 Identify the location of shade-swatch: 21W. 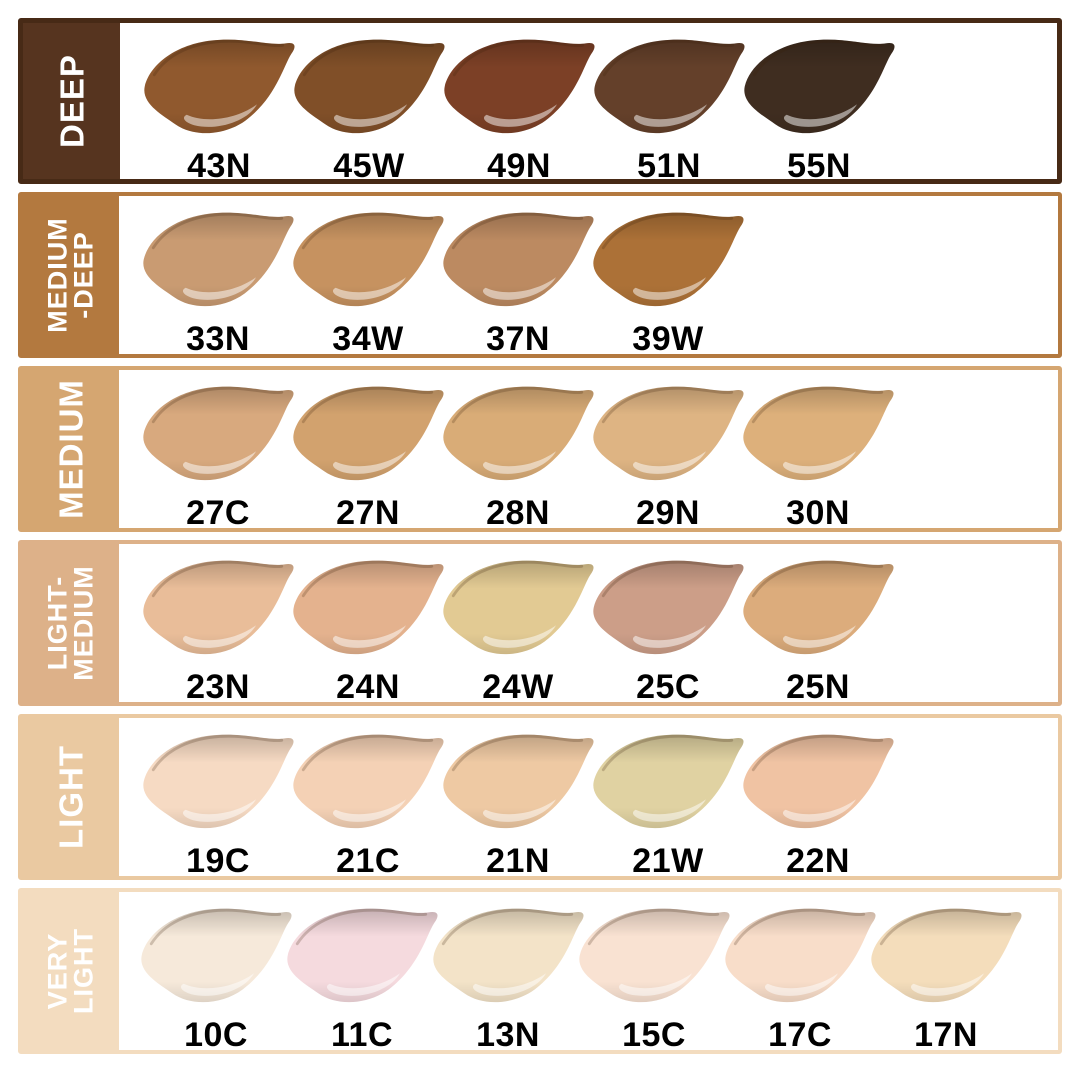
(668, 801).